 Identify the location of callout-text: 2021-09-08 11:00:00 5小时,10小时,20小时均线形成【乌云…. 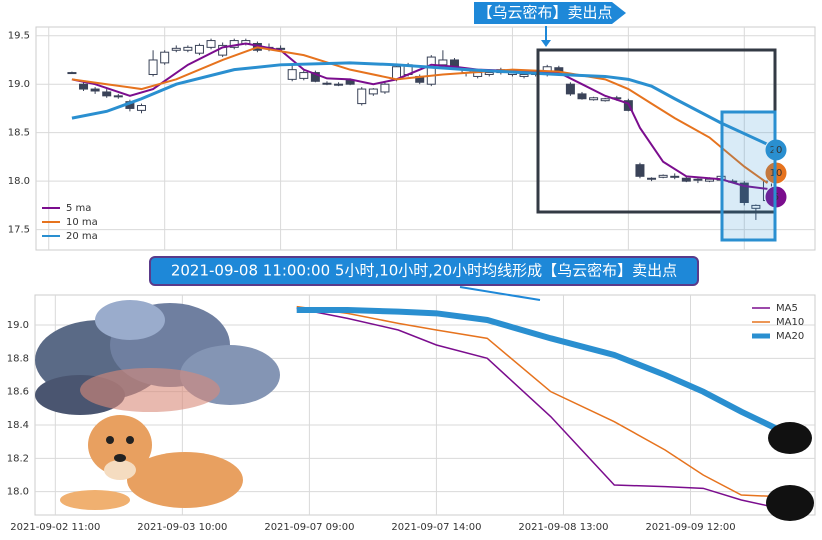
(424, 271).